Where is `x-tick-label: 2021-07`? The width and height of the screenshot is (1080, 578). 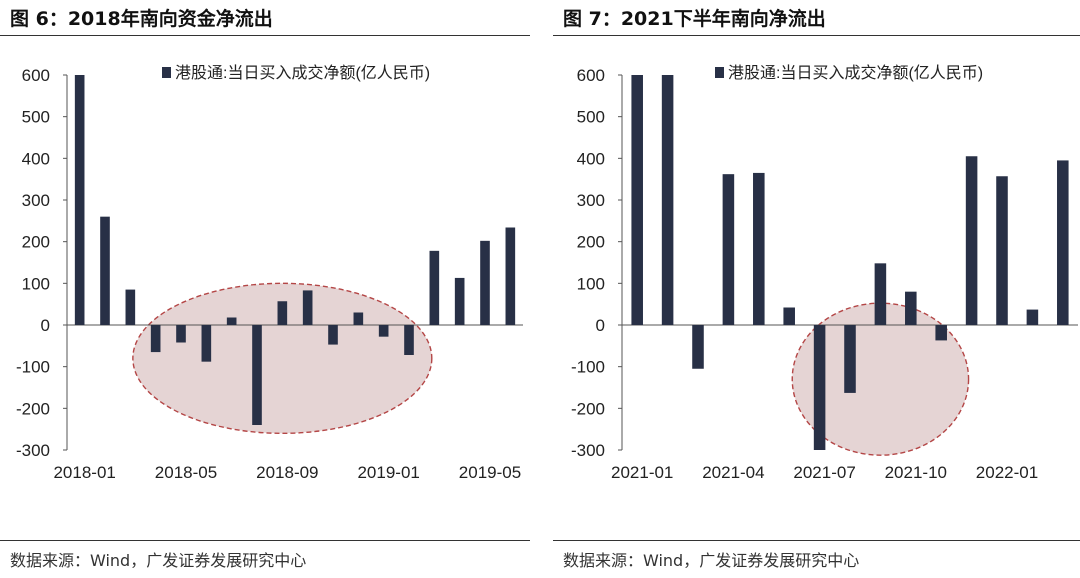
x-tick-label: 2021-07 is located at coordinates (824, 472).